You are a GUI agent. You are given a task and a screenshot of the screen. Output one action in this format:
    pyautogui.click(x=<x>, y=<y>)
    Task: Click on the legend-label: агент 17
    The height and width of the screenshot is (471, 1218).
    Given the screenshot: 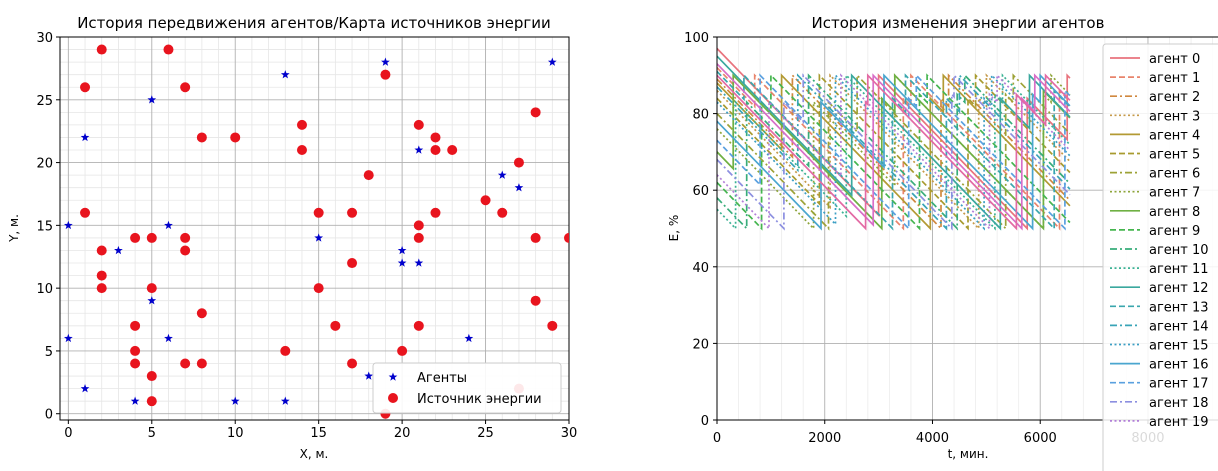 What is the action you would take?
    pyautogui.click(x=1179, y=384)
    